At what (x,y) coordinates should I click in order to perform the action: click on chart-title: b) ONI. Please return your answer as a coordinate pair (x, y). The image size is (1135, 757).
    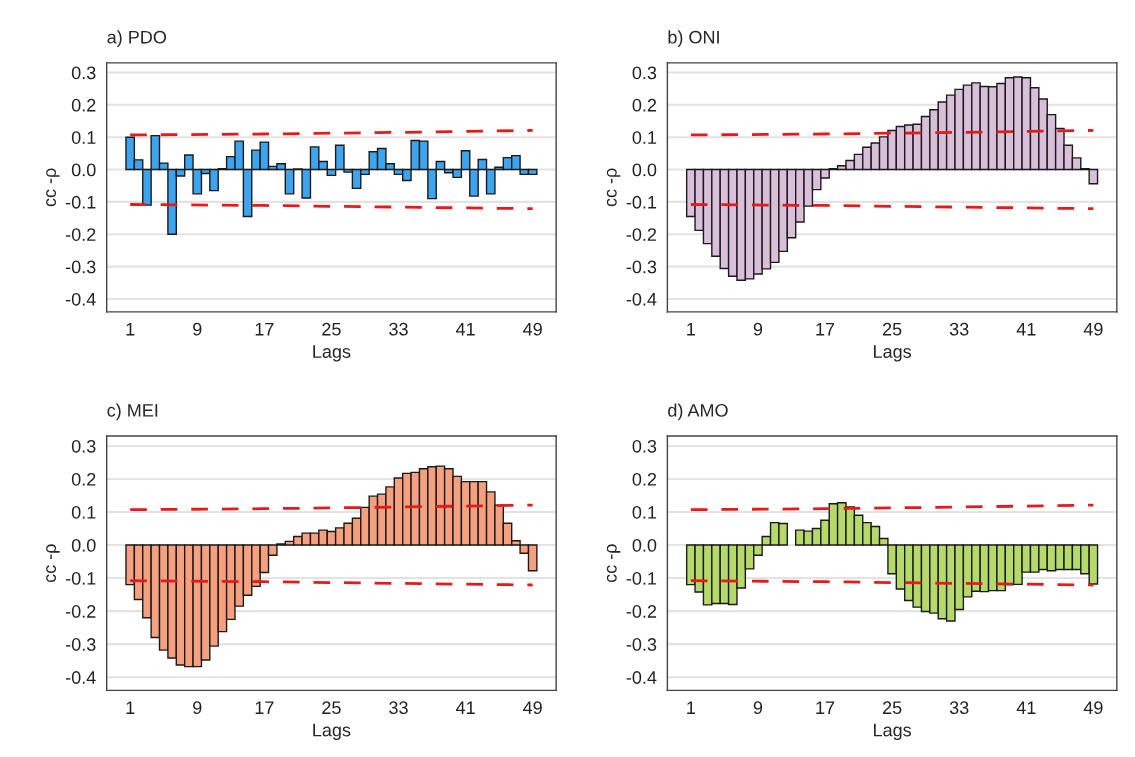
    Looking at the image, I should click on (693, 39).